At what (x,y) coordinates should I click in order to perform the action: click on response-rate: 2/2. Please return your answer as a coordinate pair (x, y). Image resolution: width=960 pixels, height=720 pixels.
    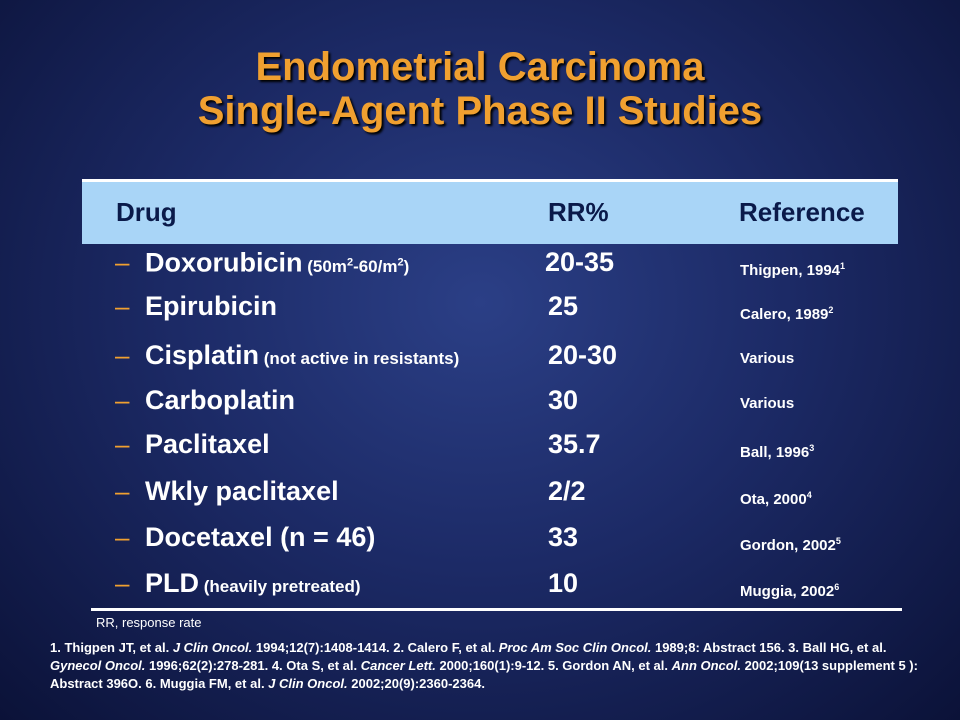
    Looking at the image, I should click on (567, 491).